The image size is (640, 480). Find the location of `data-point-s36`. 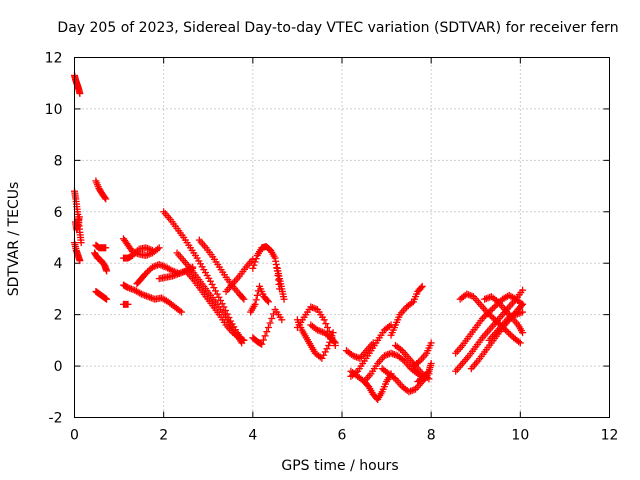

data-point-s36 is located at coordinates (523, 290).